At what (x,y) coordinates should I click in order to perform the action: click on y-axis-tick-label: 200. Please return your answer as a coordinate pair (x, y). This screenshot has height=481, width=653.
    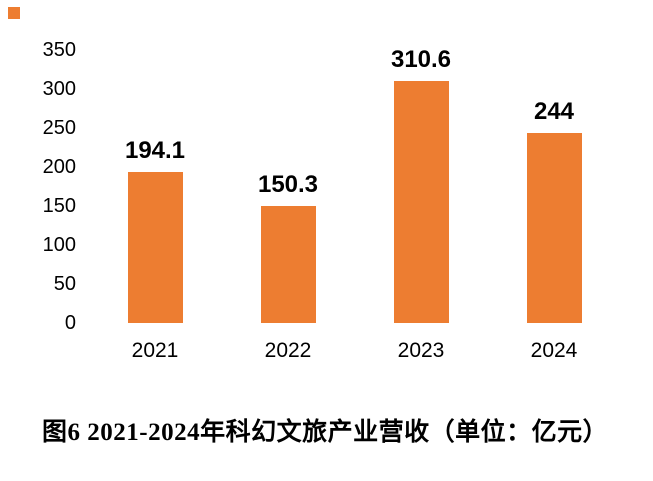
    Looking at the image, I should click on (59, 167).